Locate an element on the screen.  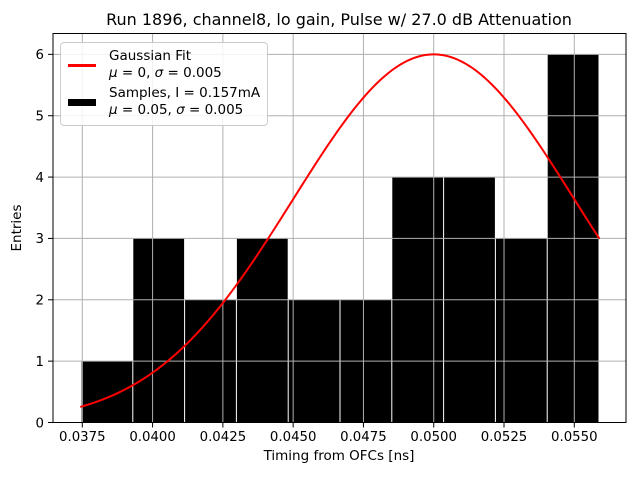
y-tick-label: 4 is located at coordinates (40, 178).